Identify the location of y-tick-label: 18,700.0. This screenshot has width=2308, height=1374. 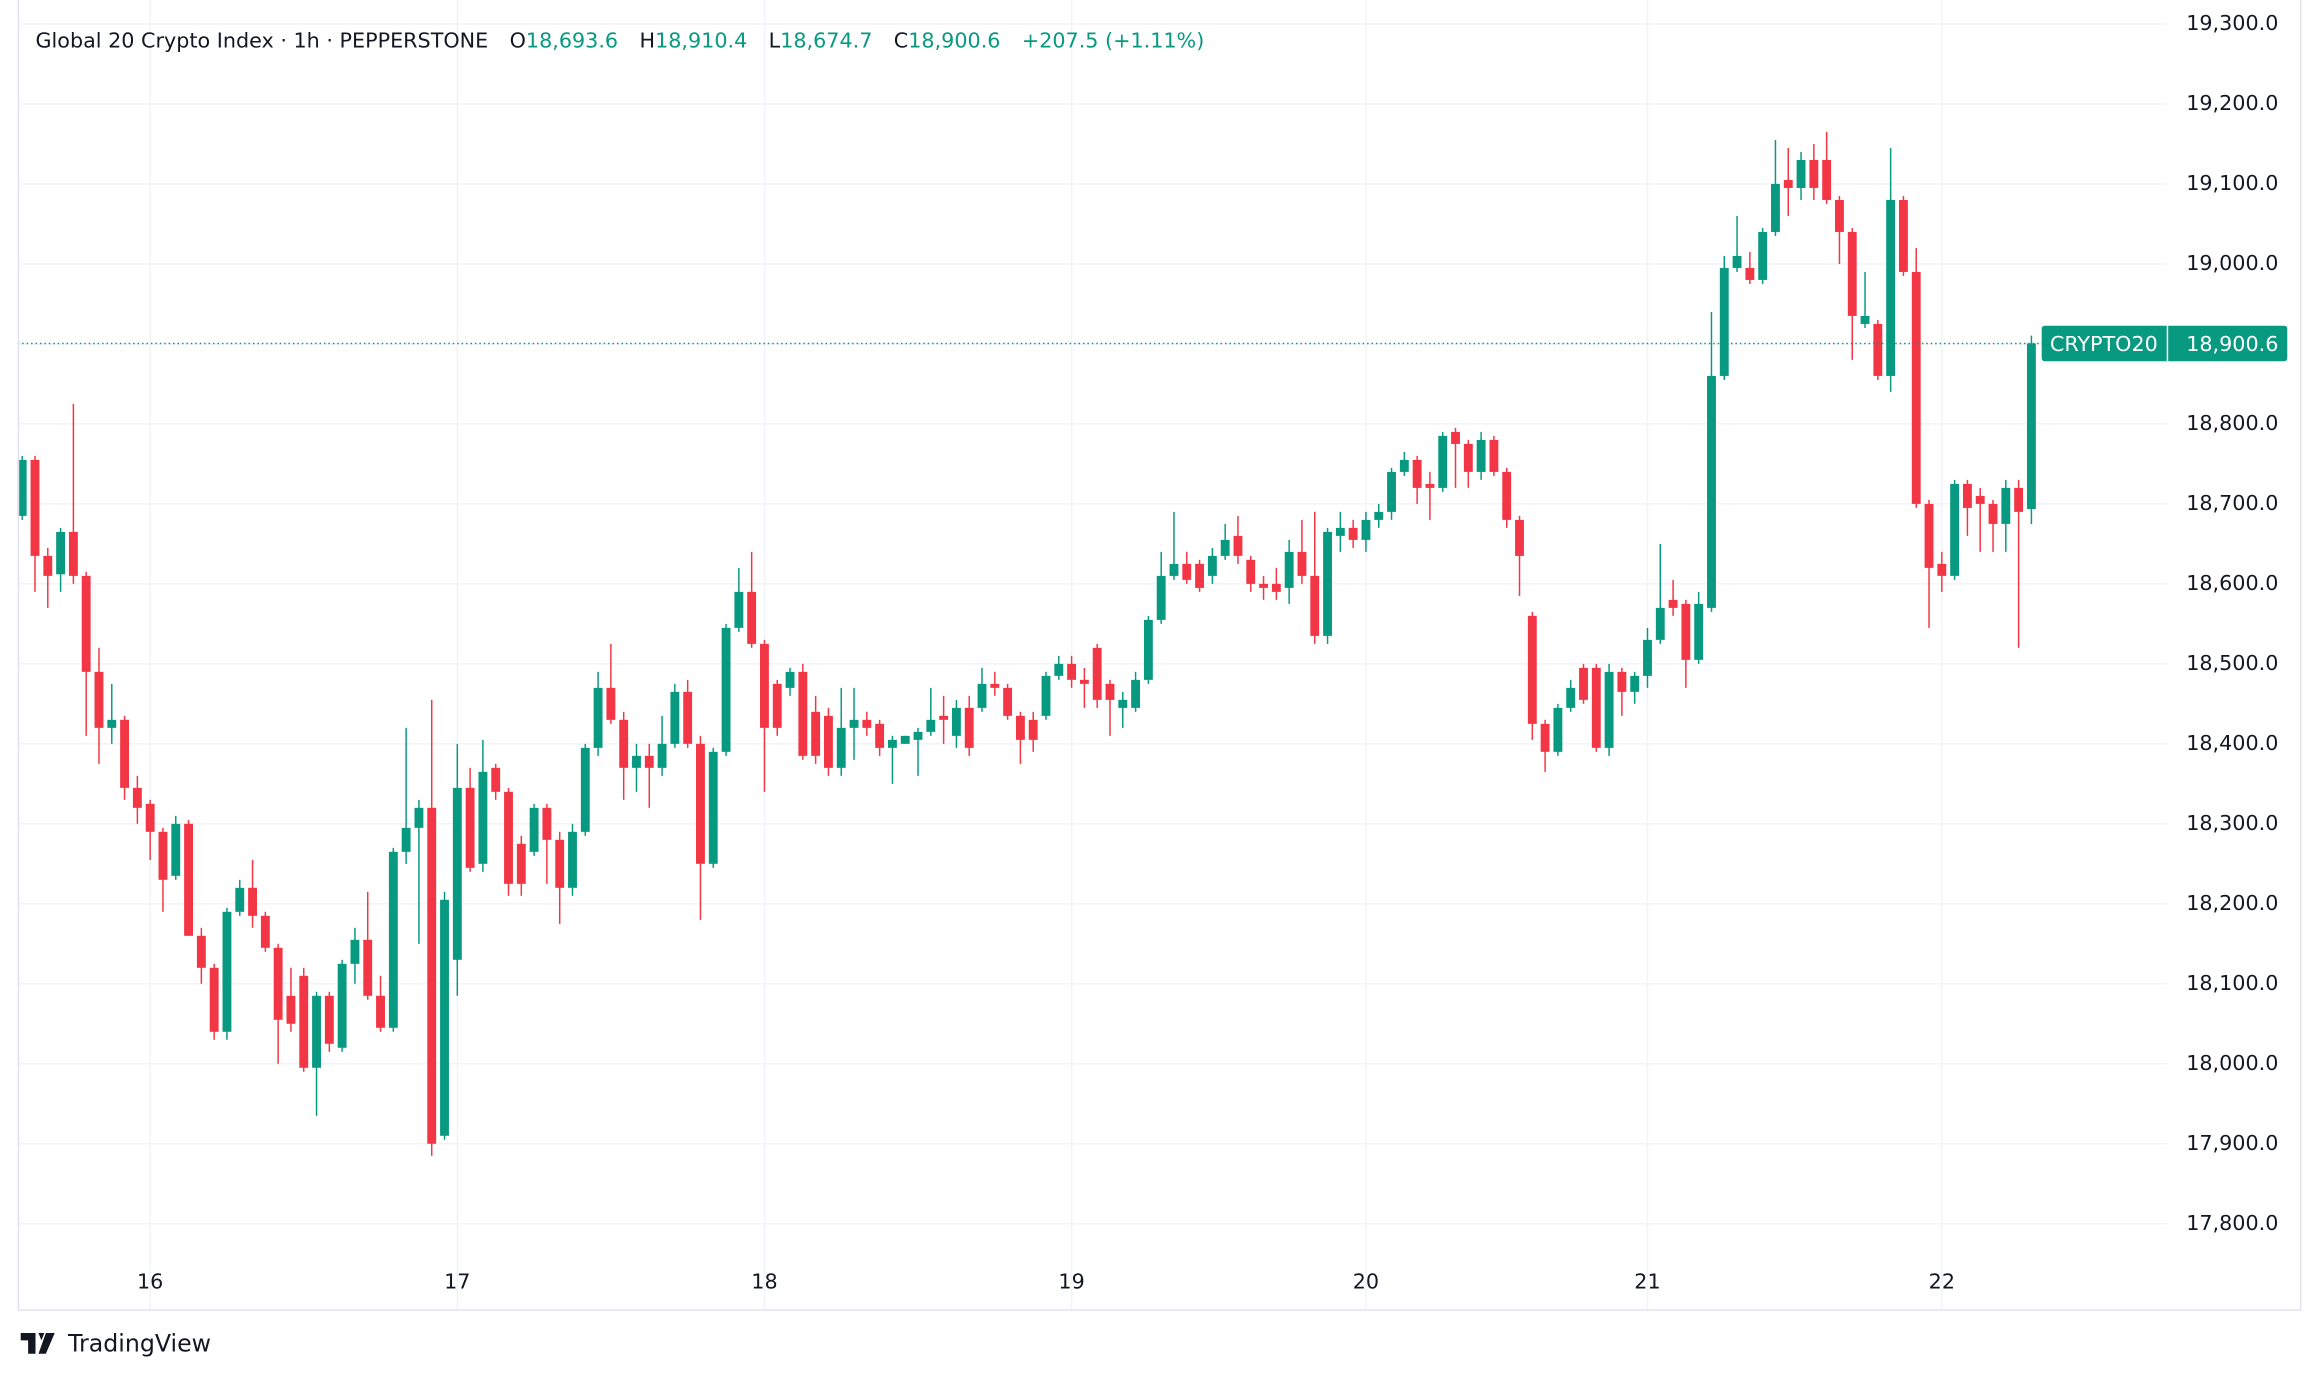
(2232, 503).